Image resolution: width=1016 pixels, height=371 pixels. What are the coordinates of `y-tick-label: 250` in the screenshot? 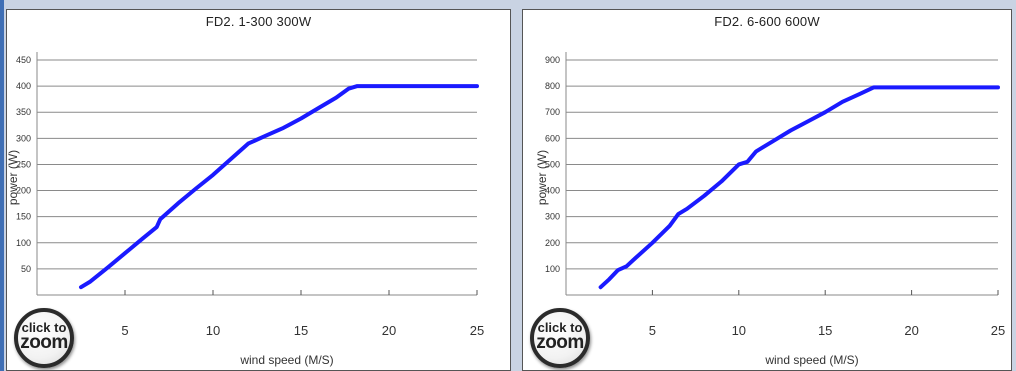 It's located at (23, 164).